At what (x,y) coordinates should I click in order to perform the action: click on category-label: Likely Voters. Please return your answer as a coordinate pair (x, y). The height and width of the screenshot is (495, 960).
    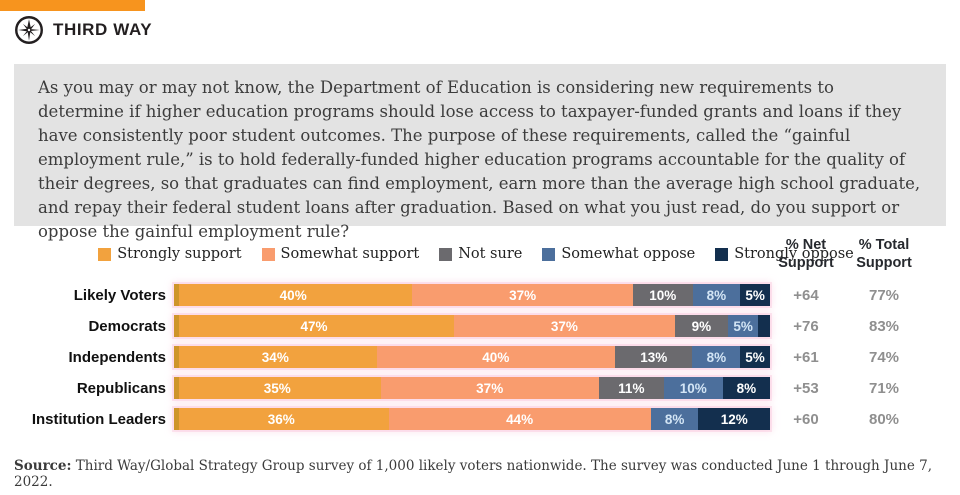
    Looking at the image, I should click on (119, 295).